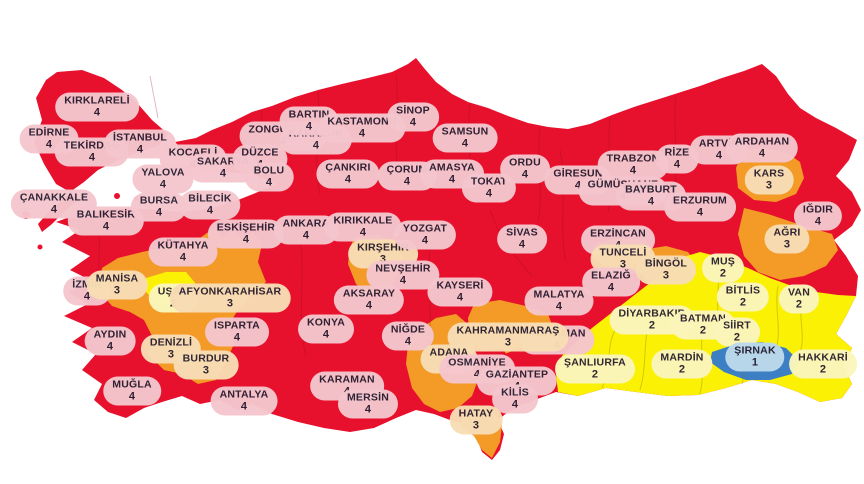 This screenshot has height=484, width=864. What do you see at coordinates (700, 200) in the screenshot?
I see `province-name: ERZURUM` at bounding box center [700, 200].